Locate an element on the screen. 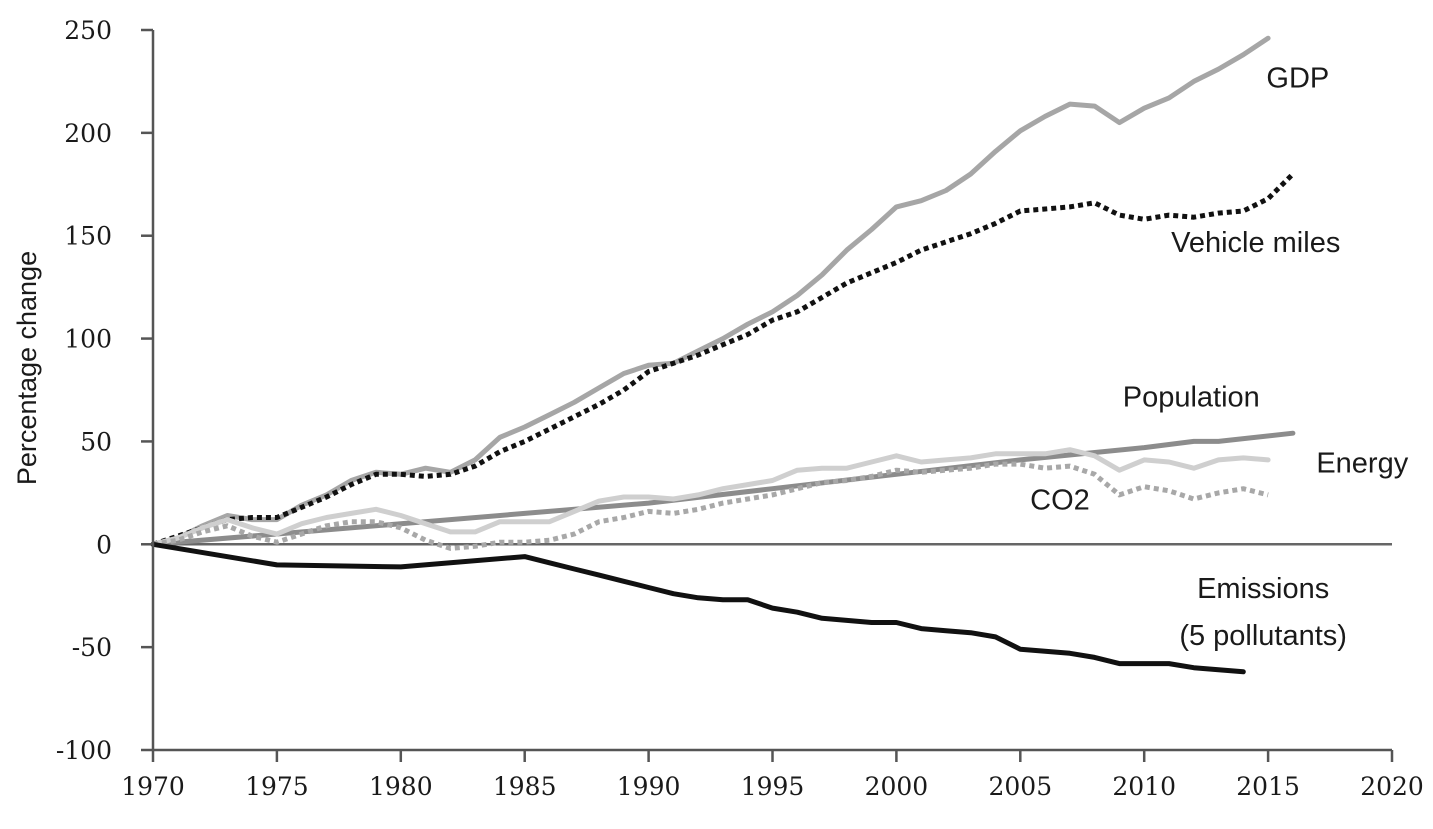 This screenshot has height=829, width=1433. x-tick-label-4: 1990 is located at coordinates (649, 786).